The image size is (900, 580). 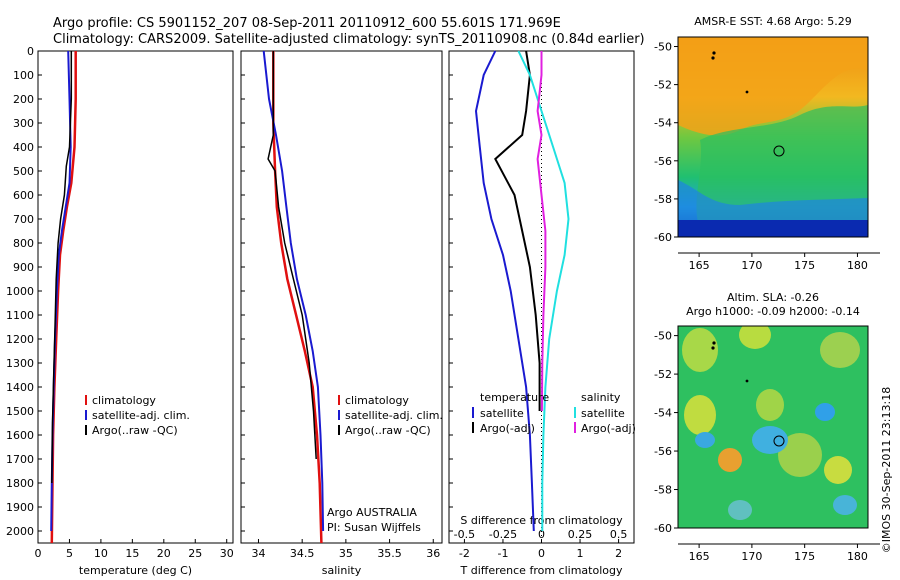 What do you see at coordinates (541, 570) in the screenshot?
I see `diff-axis-xlabel: T difference from climatology` at bounding box center [541, 570].